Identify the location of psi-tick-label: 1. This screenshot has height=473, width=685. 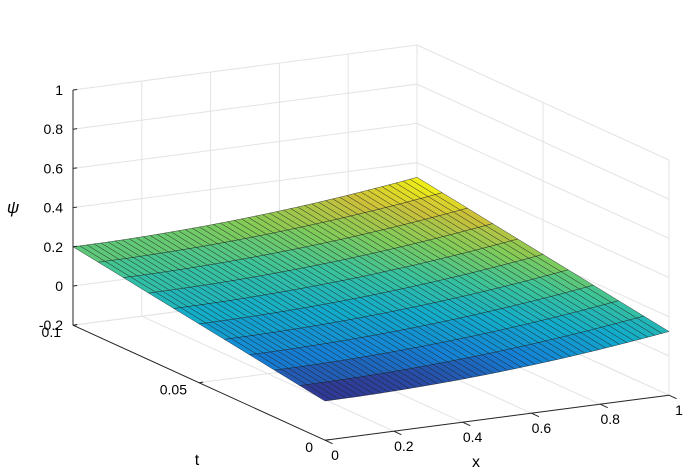
(59, 90).